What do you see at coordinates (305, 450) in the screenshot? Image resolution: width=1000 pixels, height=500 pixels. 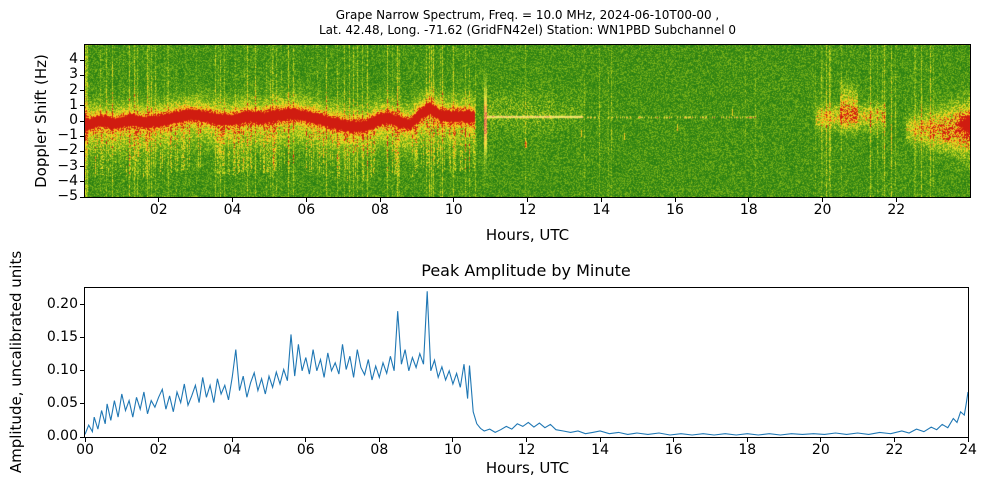 I see `amplitude-x-tick-label: 06` at bounding box center [305, 450].